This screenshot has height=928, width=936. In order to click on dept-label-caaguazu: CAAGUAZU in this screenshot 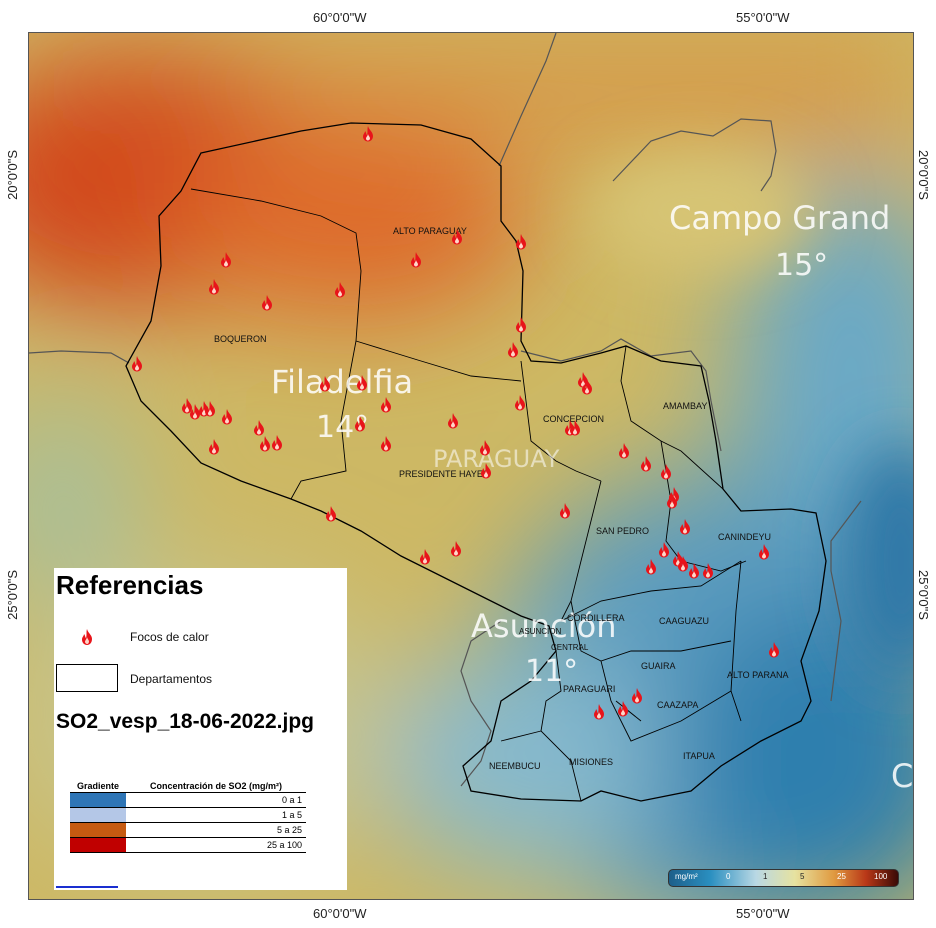, I will do `click(684, 621)`.